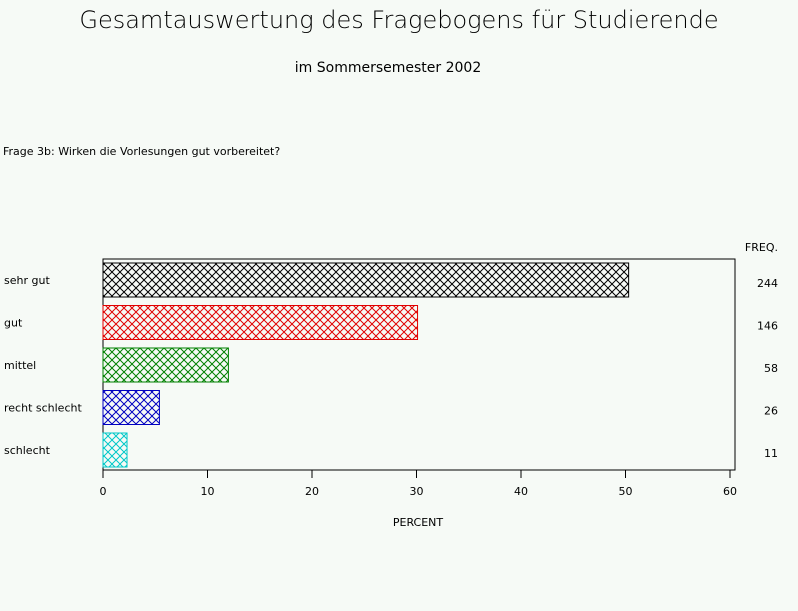  What do you see at coordinates (417, 491) in the screenshot?
I see `x-tick-label: 30` at bounding box center [417, 491].